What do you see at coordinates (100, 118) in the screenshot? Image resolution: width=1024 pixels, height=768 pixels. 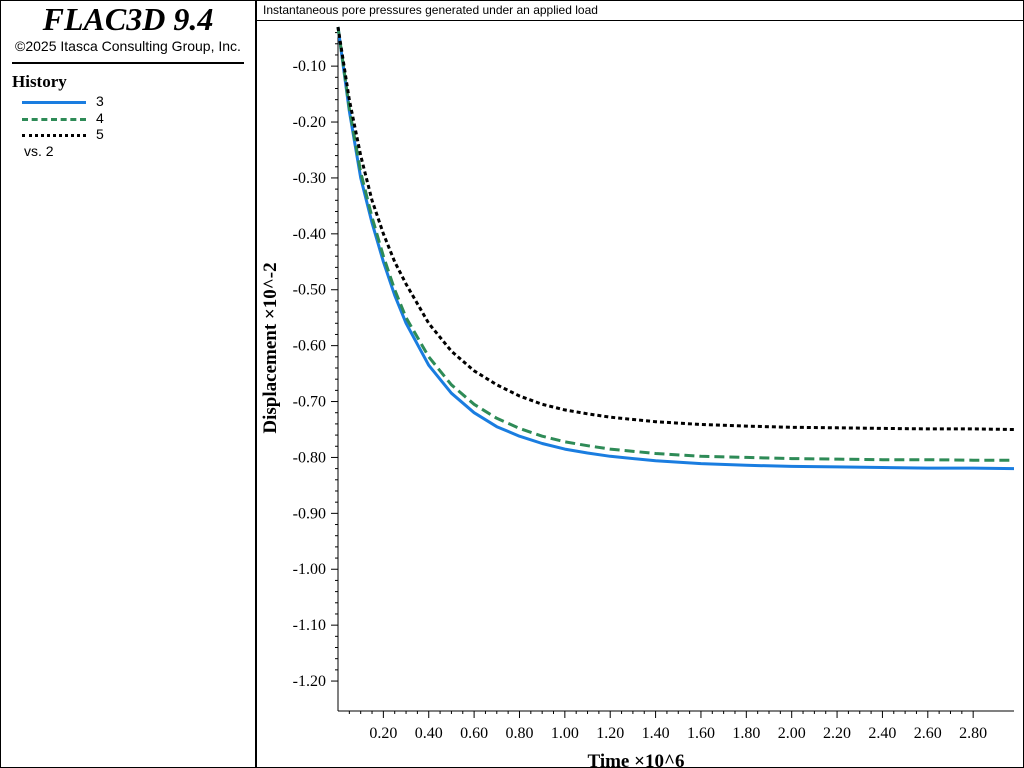 I see `legend-label: 4` at bounding box center [100, 118].